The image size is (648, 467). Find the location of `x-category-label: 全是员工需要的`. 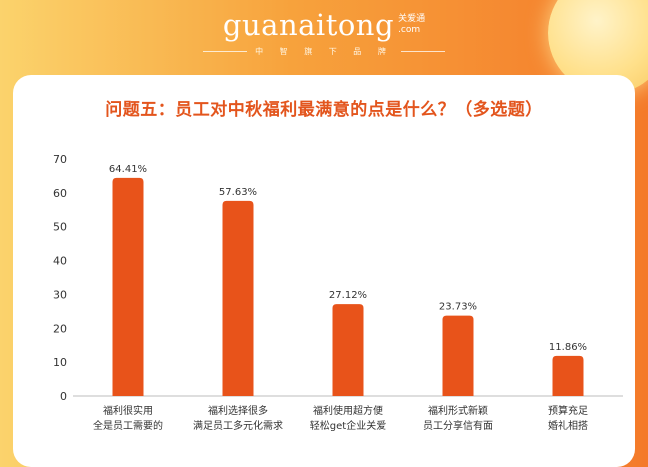

x-category-label: 全是员工需要的 is located at coordinates (128, 425).